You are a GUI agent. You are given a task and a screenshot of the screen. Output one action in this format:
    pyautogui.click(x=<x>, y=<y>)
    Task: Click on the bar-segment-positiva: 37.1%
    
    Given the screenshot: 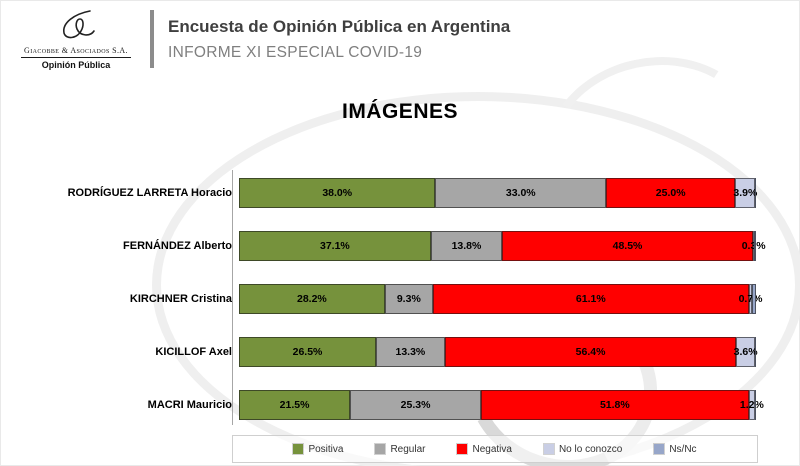 What is the action you would take?
    pyautogui.click(x=335, y=245)
    